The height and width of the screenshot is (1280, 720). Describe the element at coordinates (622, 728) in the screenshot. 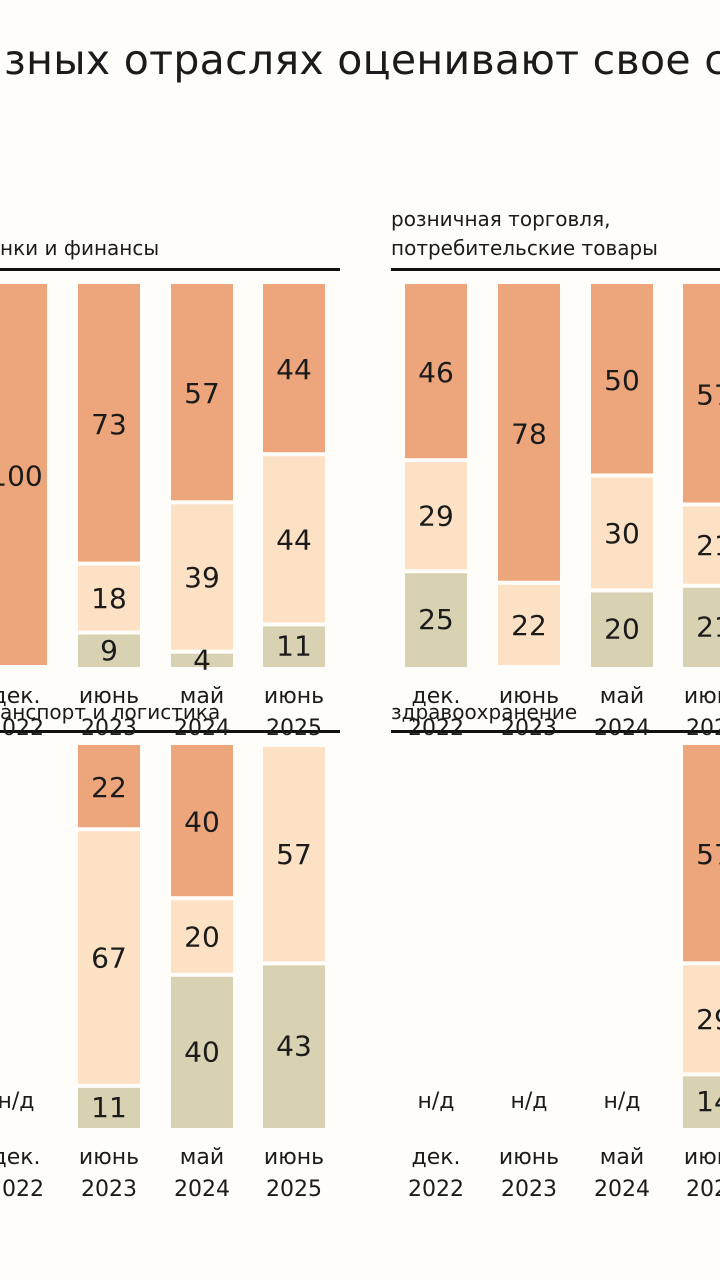

I see `x-label-p1-c2-l1: 2024` at that location.